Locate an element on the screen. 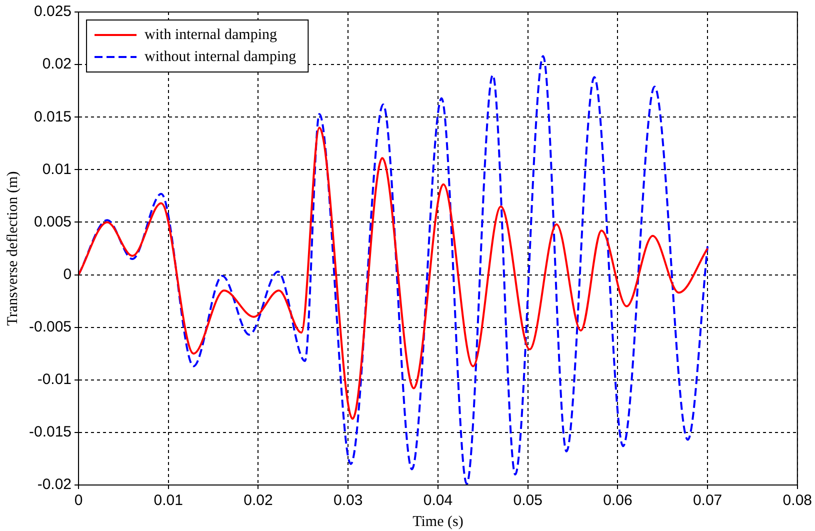  x-tick-label: 0.04 is located at coordinates (438, 501).